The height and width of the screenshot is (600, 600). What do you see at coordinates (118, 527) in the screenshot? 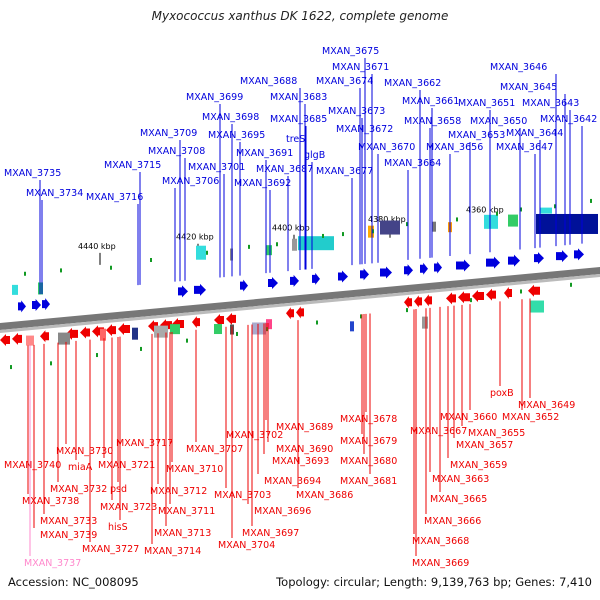
I see `reverse-gene-label: hisS` at bounding box center [118, 527].